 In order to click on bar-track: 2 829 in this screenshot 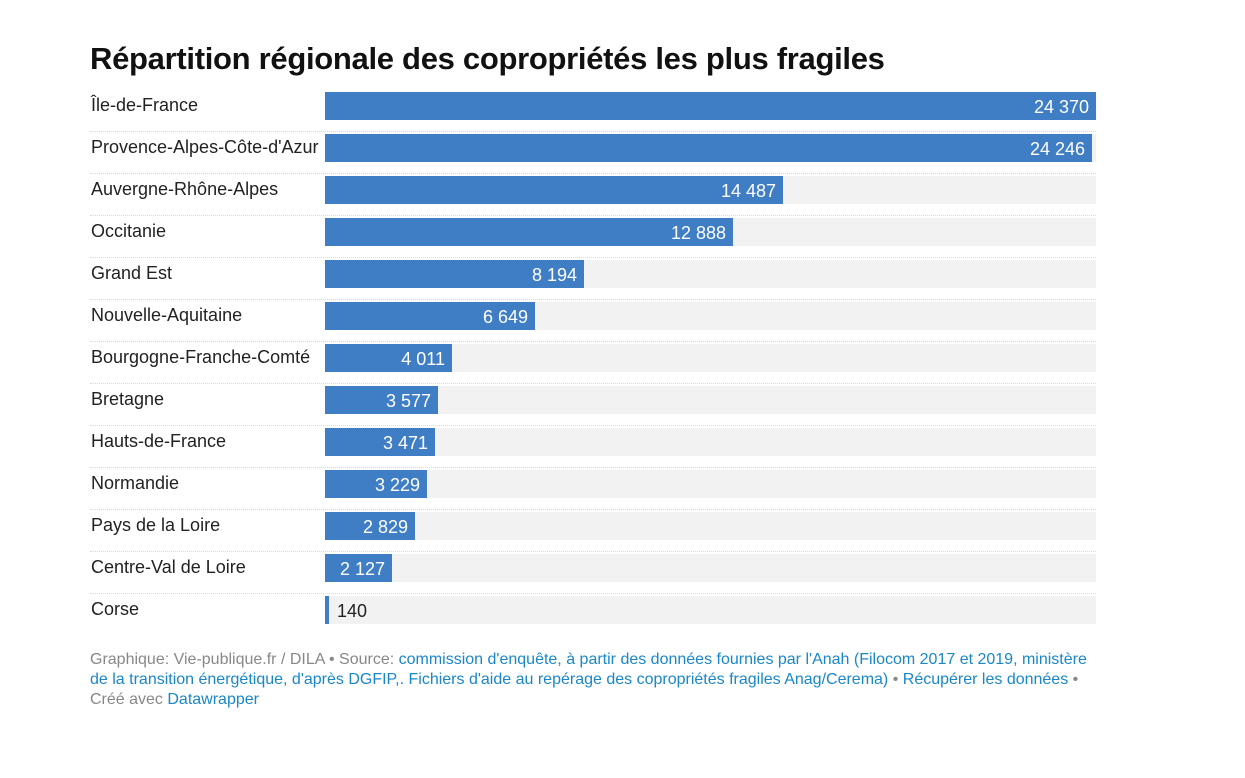, I will do `click(710, 526)`.